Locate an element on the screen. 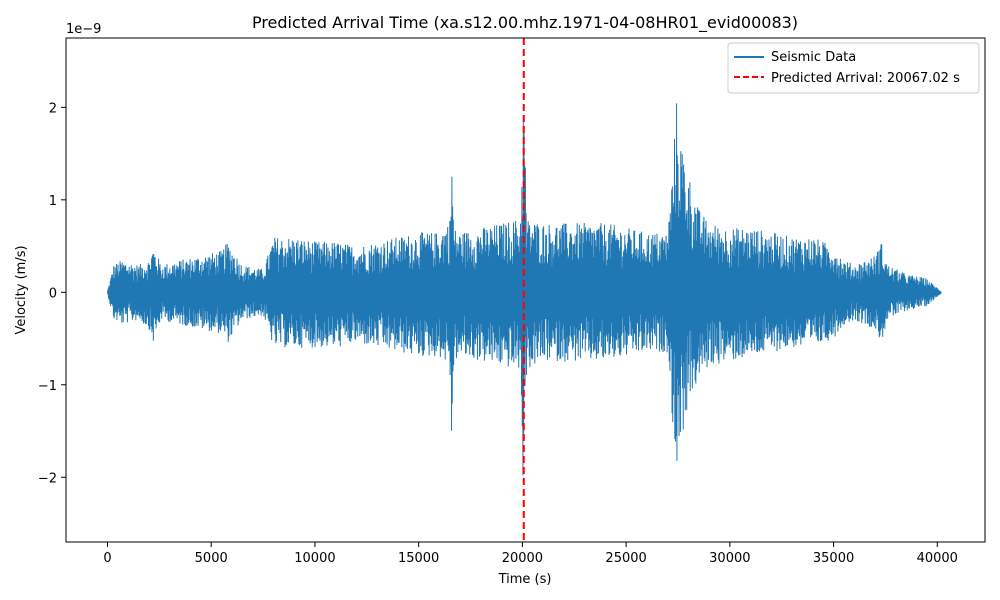 The width and height of the screenshot is (1000, 600). y-axis-ticks: −2 −1 0 1 2 is located at coordinates (52, 293).